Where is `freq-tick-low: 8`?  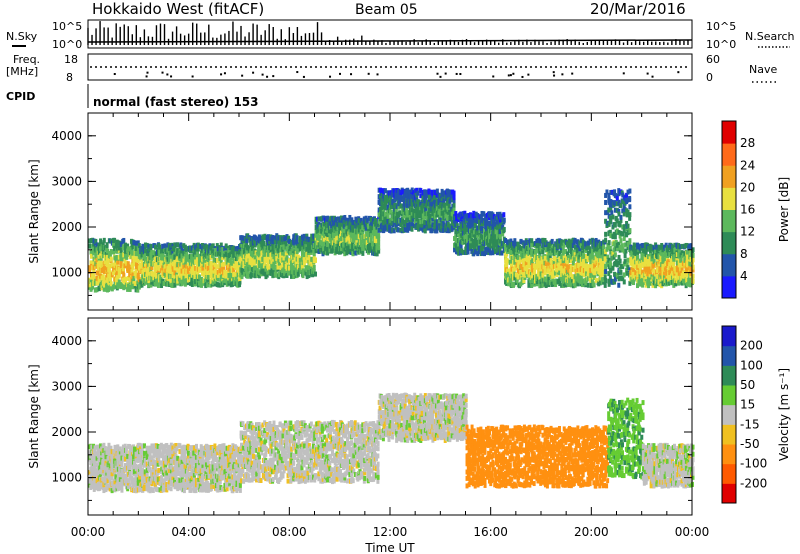 freq-tick-low: 8 is located at coordinates (69, 77).